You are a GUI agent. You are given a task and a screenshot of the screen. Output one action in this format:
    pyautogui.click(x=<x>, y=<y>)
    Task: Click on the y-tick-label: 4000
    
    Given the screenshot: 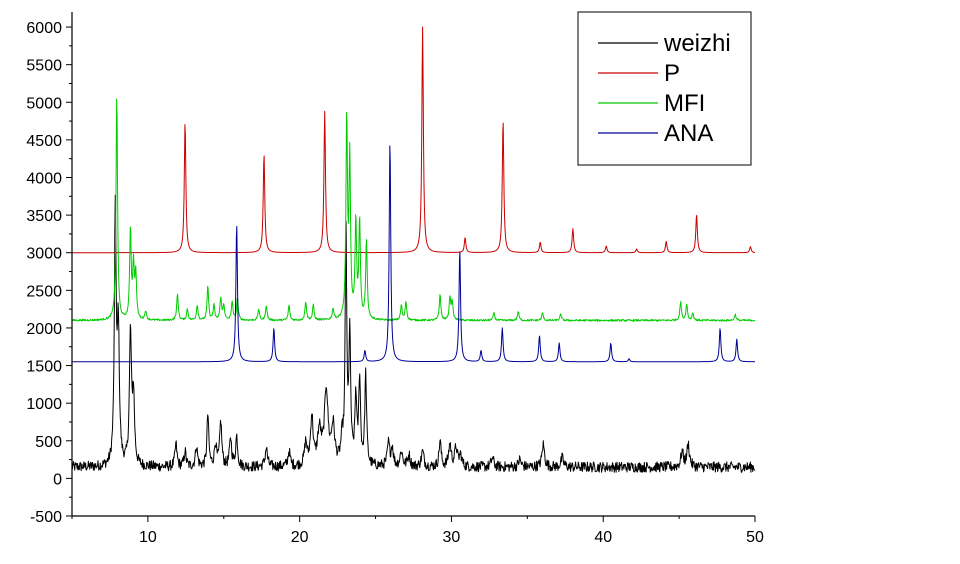 What is the action you would take?
    pyautogui.click(x=44, y=178)
    